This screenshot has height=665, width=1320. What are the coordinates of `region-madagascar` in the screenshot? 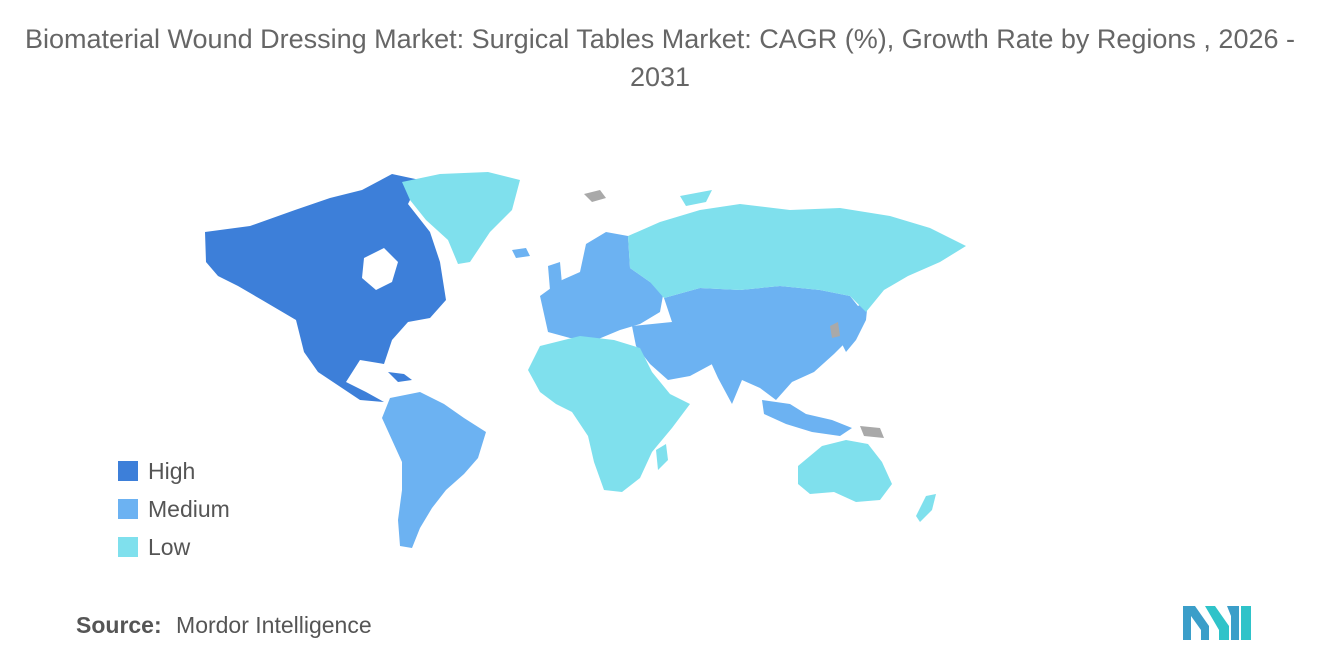 It's located at (662, 457).